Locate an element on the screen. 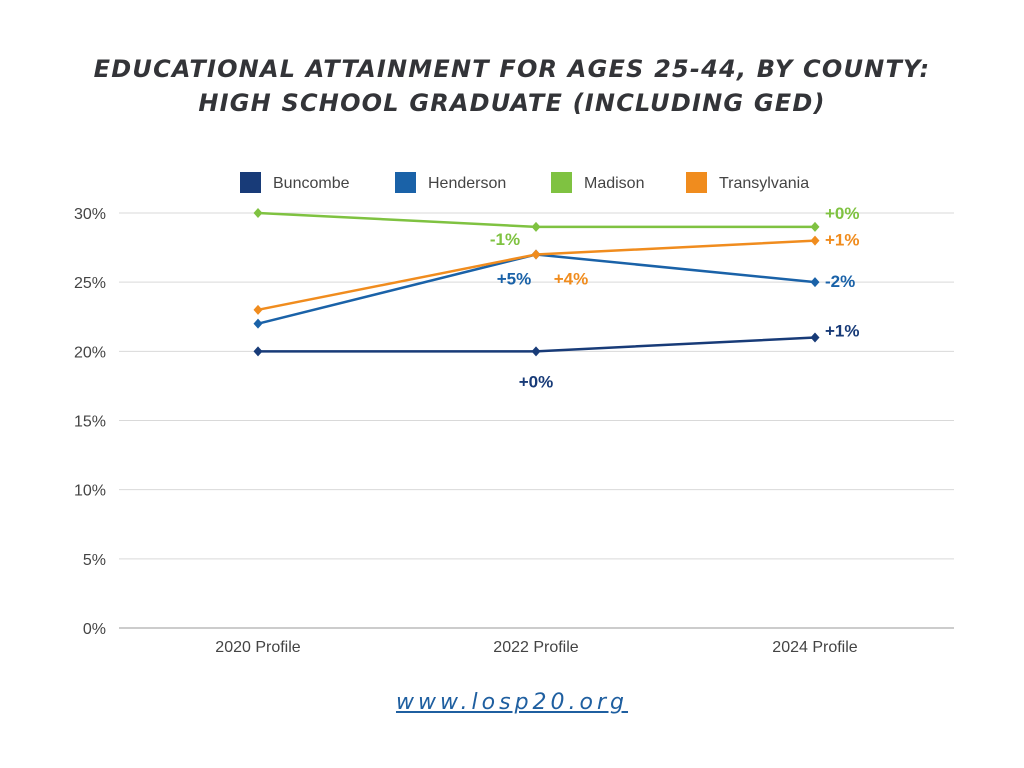  website-link: www.losp20.org is located at coordinates (512, 702).